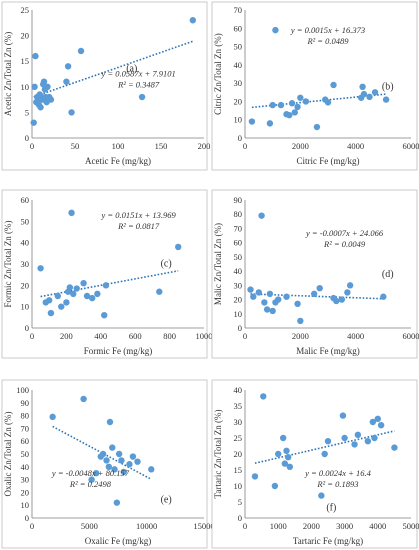 The image size is (419, 550). Describe the element at coordinates (411, 146) in the screenshot. I see `x-tick-label: 6000` at that location.